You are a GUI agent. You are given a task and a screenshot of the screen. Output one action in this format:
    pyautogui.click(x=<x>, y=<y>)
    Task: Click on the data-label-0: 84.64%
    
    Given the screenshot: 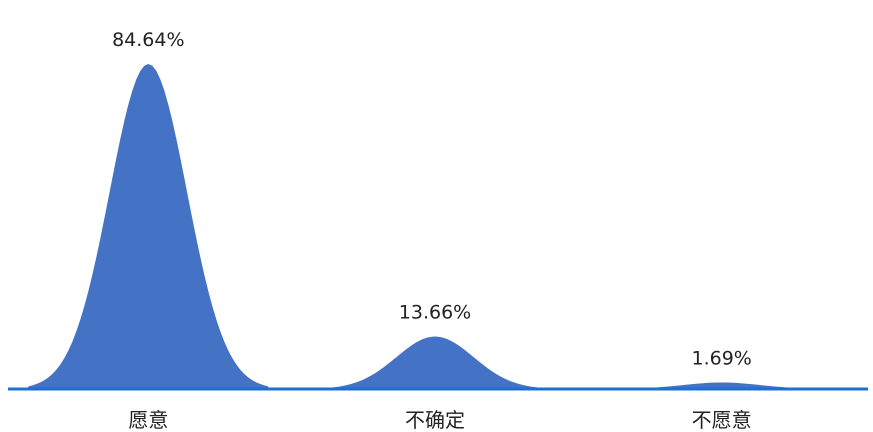 What is the action you would take?
    pyautogui.click(x=148, y=40)
    